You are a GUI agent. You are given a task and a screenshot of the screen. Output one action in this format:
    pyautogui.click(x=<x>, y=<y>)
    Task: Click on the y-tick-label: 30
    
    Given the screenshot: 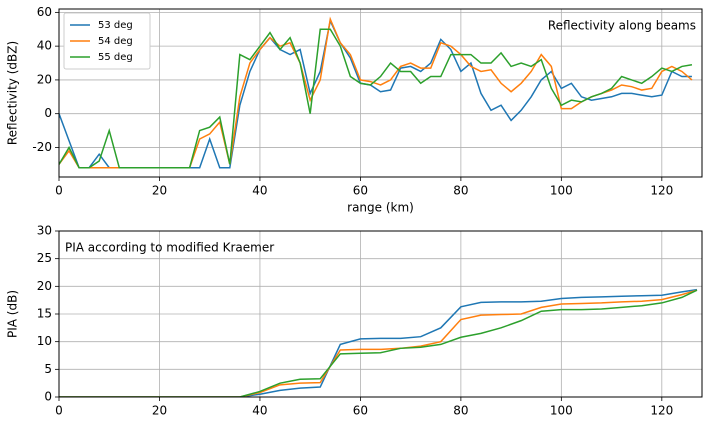 What is the action you would take?
    pyautogui.click(x=44, y=231)
    